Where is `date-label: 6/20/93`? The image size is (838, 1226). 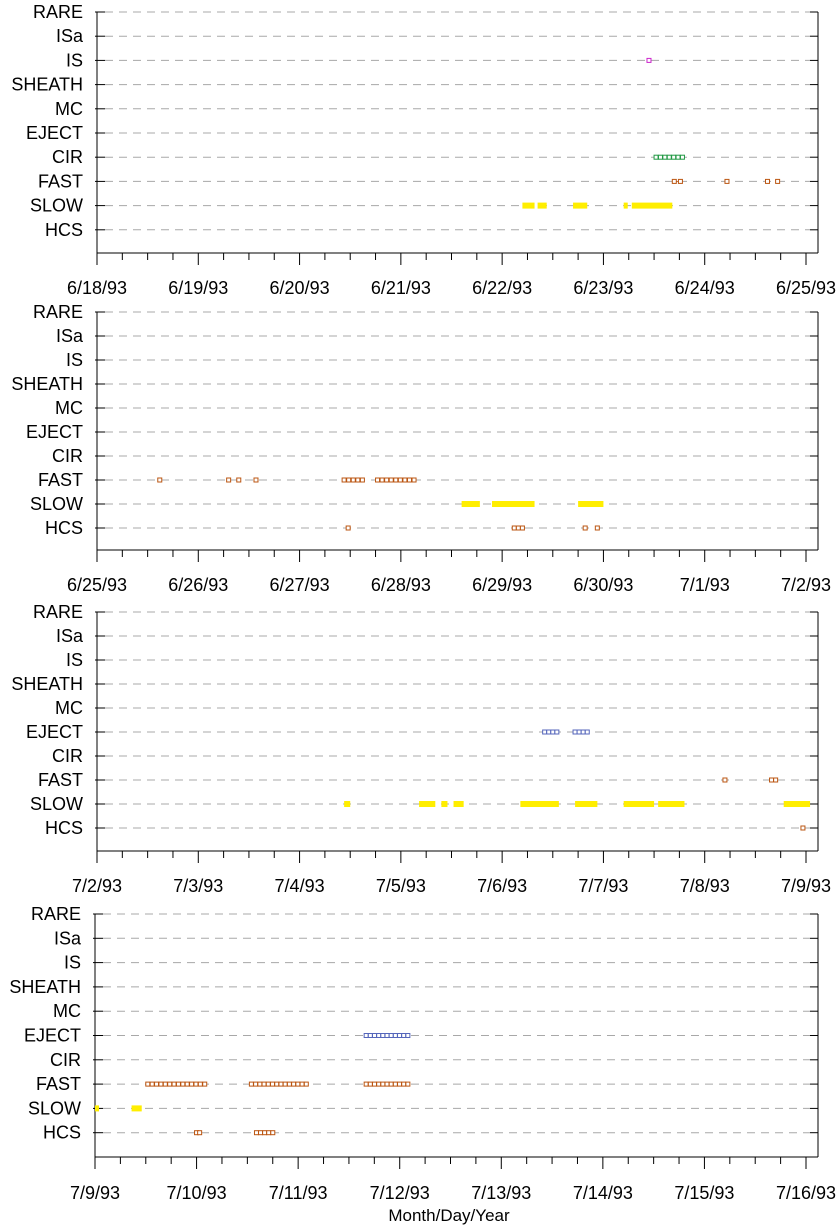
date-label: 6/20/93 is located at coordinates (300, 288).